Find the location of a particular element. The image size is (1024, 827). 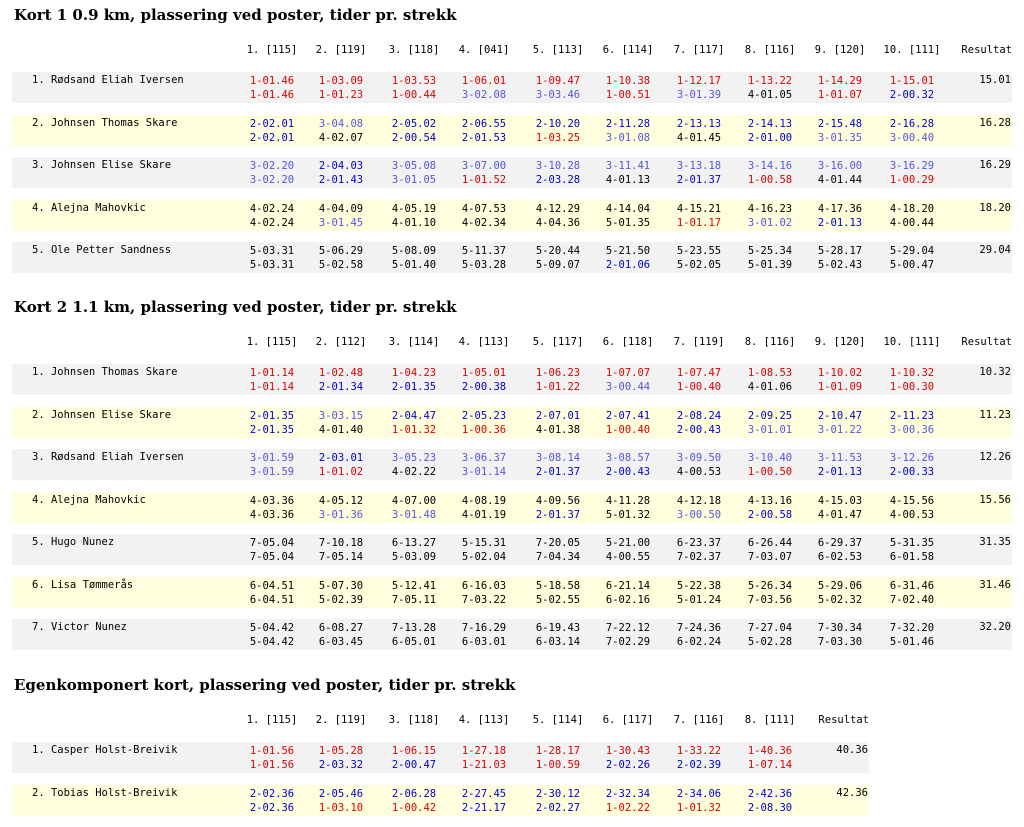

split-time: 7-03.22 is located at coordinates (484, 599).